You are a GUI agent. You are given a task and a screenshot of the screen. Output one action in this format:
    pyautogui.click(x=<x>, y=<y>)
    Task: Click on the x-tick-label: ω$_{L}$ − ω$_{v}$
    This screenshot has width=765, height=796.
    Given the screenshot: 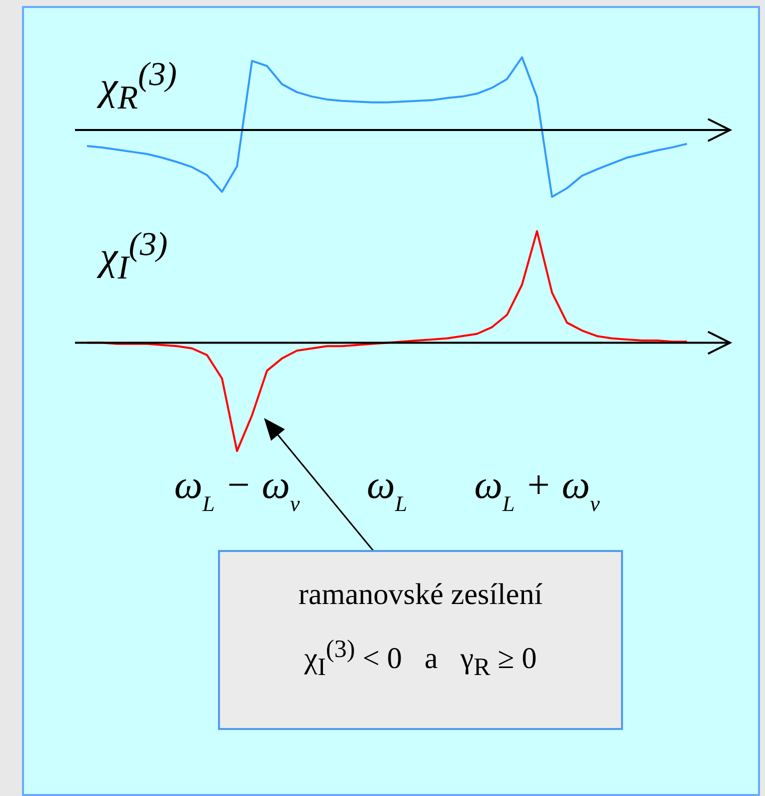 What is the action you would take?
    pyautogui.click(x=237, y=489)
    